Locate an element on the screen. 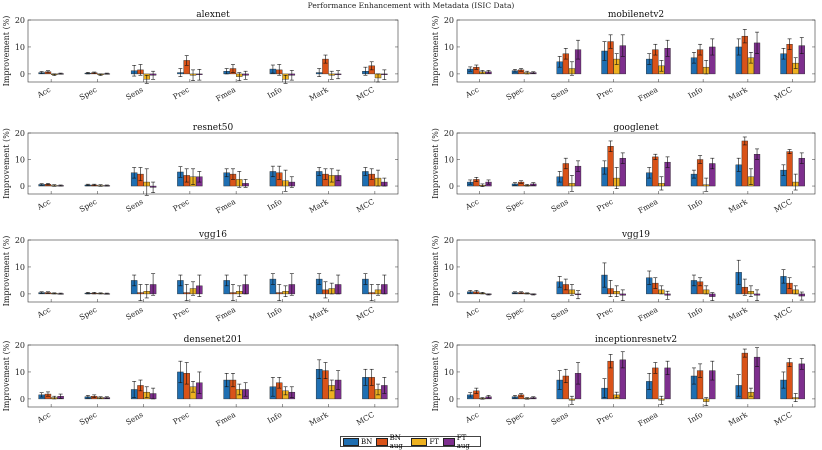 This screenshot has height=450, width=822. legend-label-ft: FT is located at coordinates (434, 441).